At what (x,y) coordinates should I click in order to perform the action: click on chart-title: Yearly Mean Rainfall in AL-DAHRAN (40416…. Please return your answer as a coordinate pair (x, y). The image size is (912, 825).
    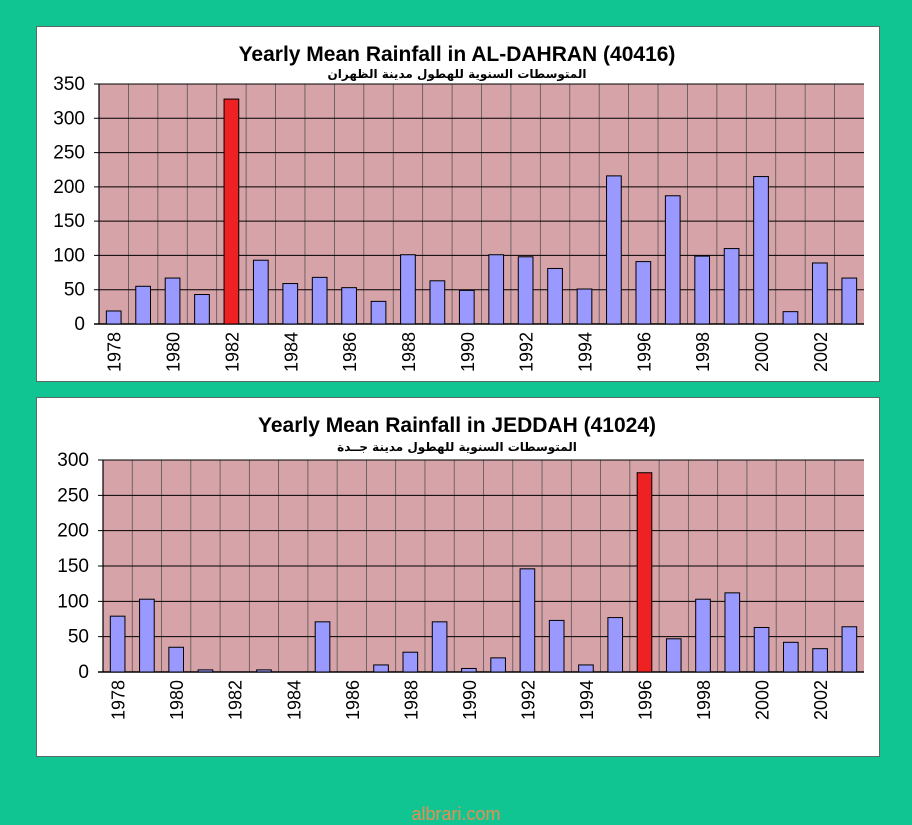
    Looking at the image, I should click on (457, 54).